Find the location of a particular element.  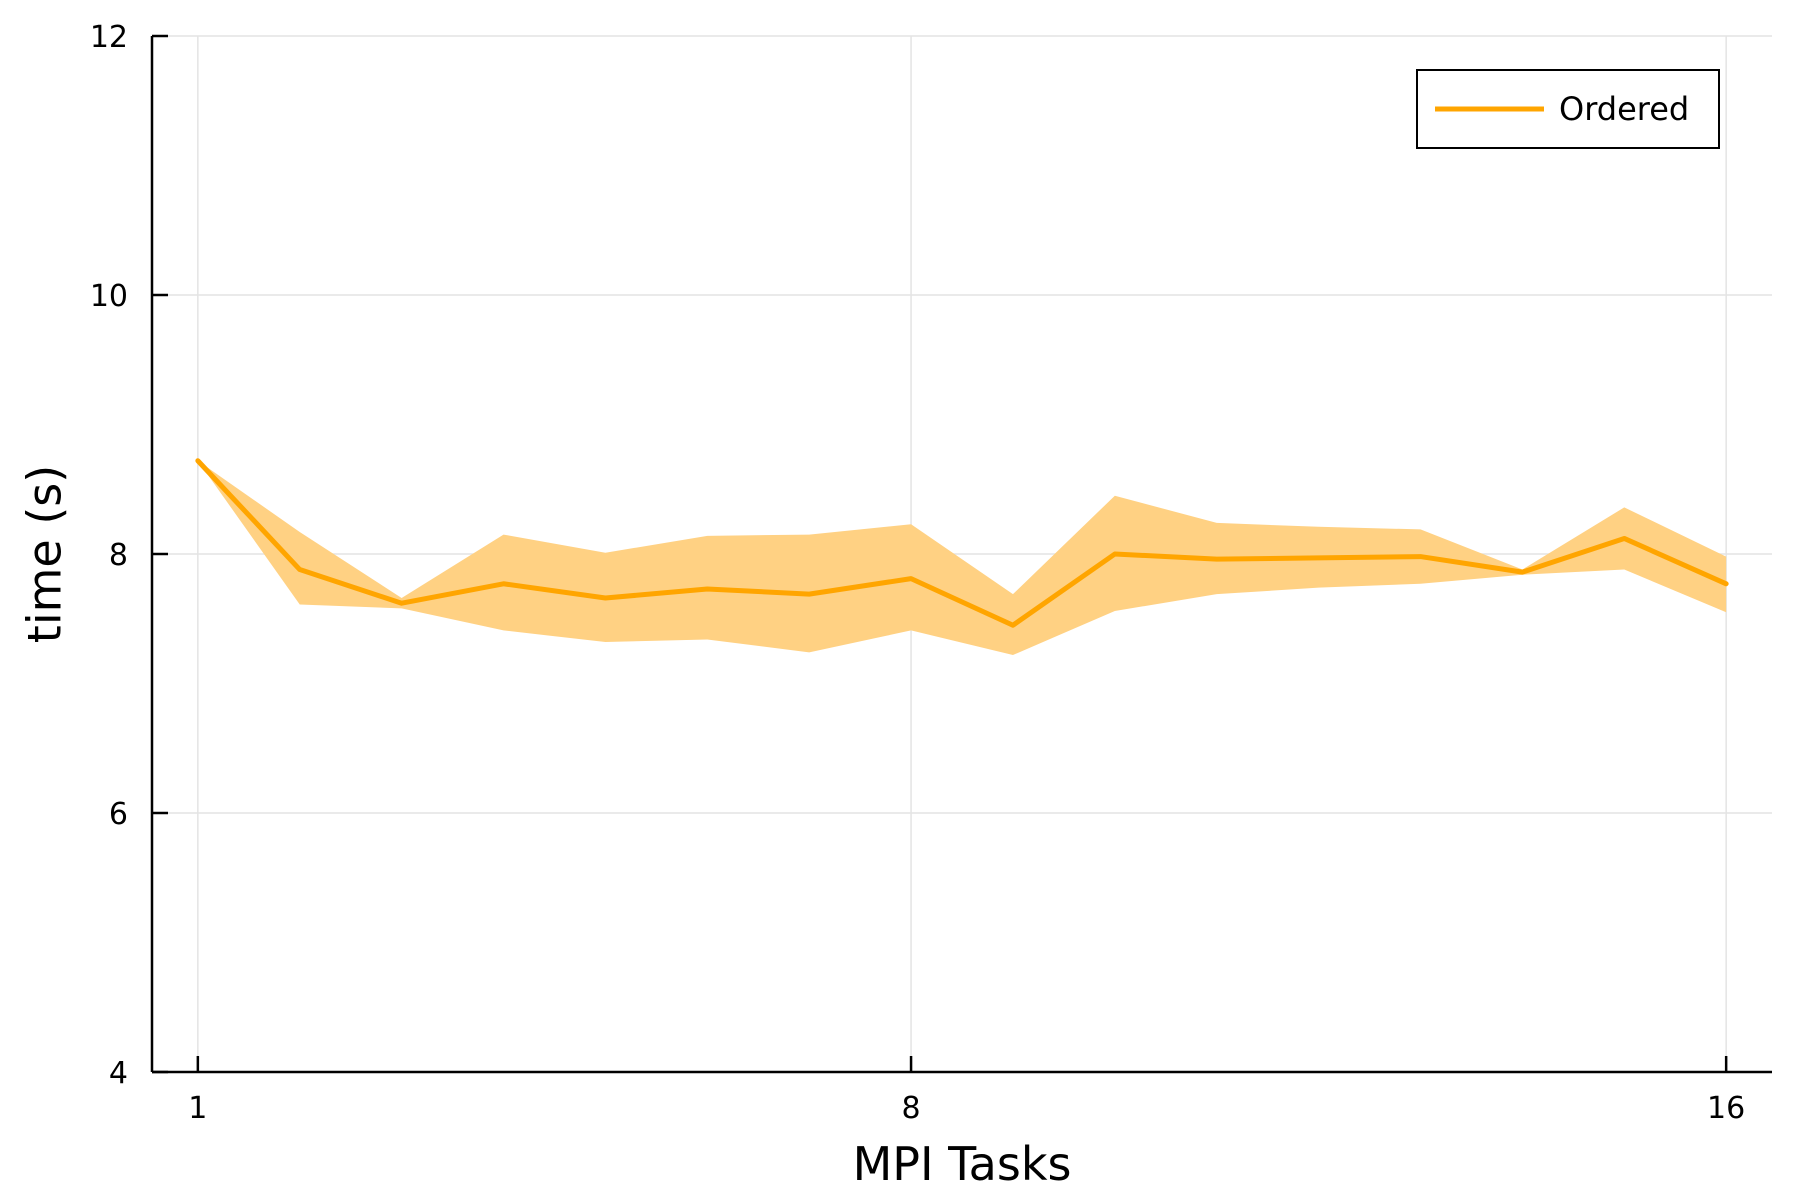

series-band is located at coordinates (962, 558).